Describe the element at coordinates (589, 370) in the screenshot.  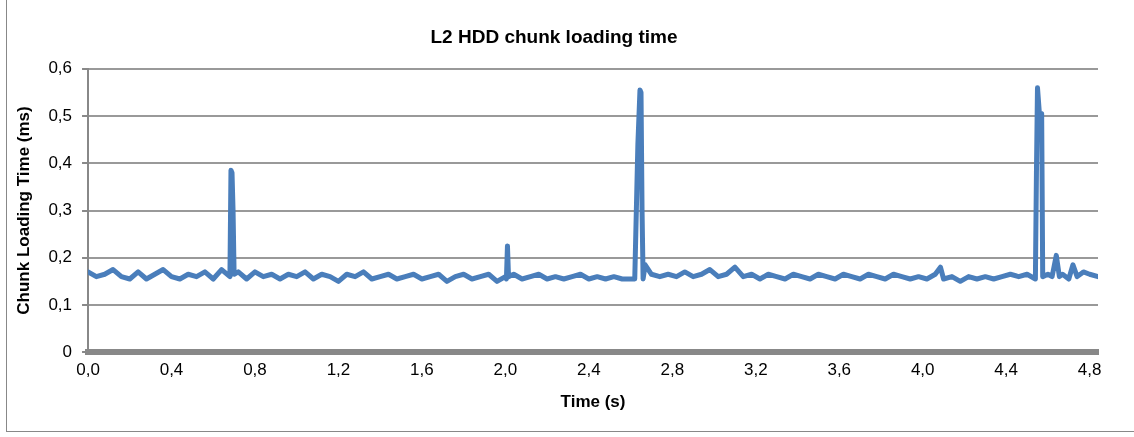
I see `x-tick-label: 2,4` at that location.